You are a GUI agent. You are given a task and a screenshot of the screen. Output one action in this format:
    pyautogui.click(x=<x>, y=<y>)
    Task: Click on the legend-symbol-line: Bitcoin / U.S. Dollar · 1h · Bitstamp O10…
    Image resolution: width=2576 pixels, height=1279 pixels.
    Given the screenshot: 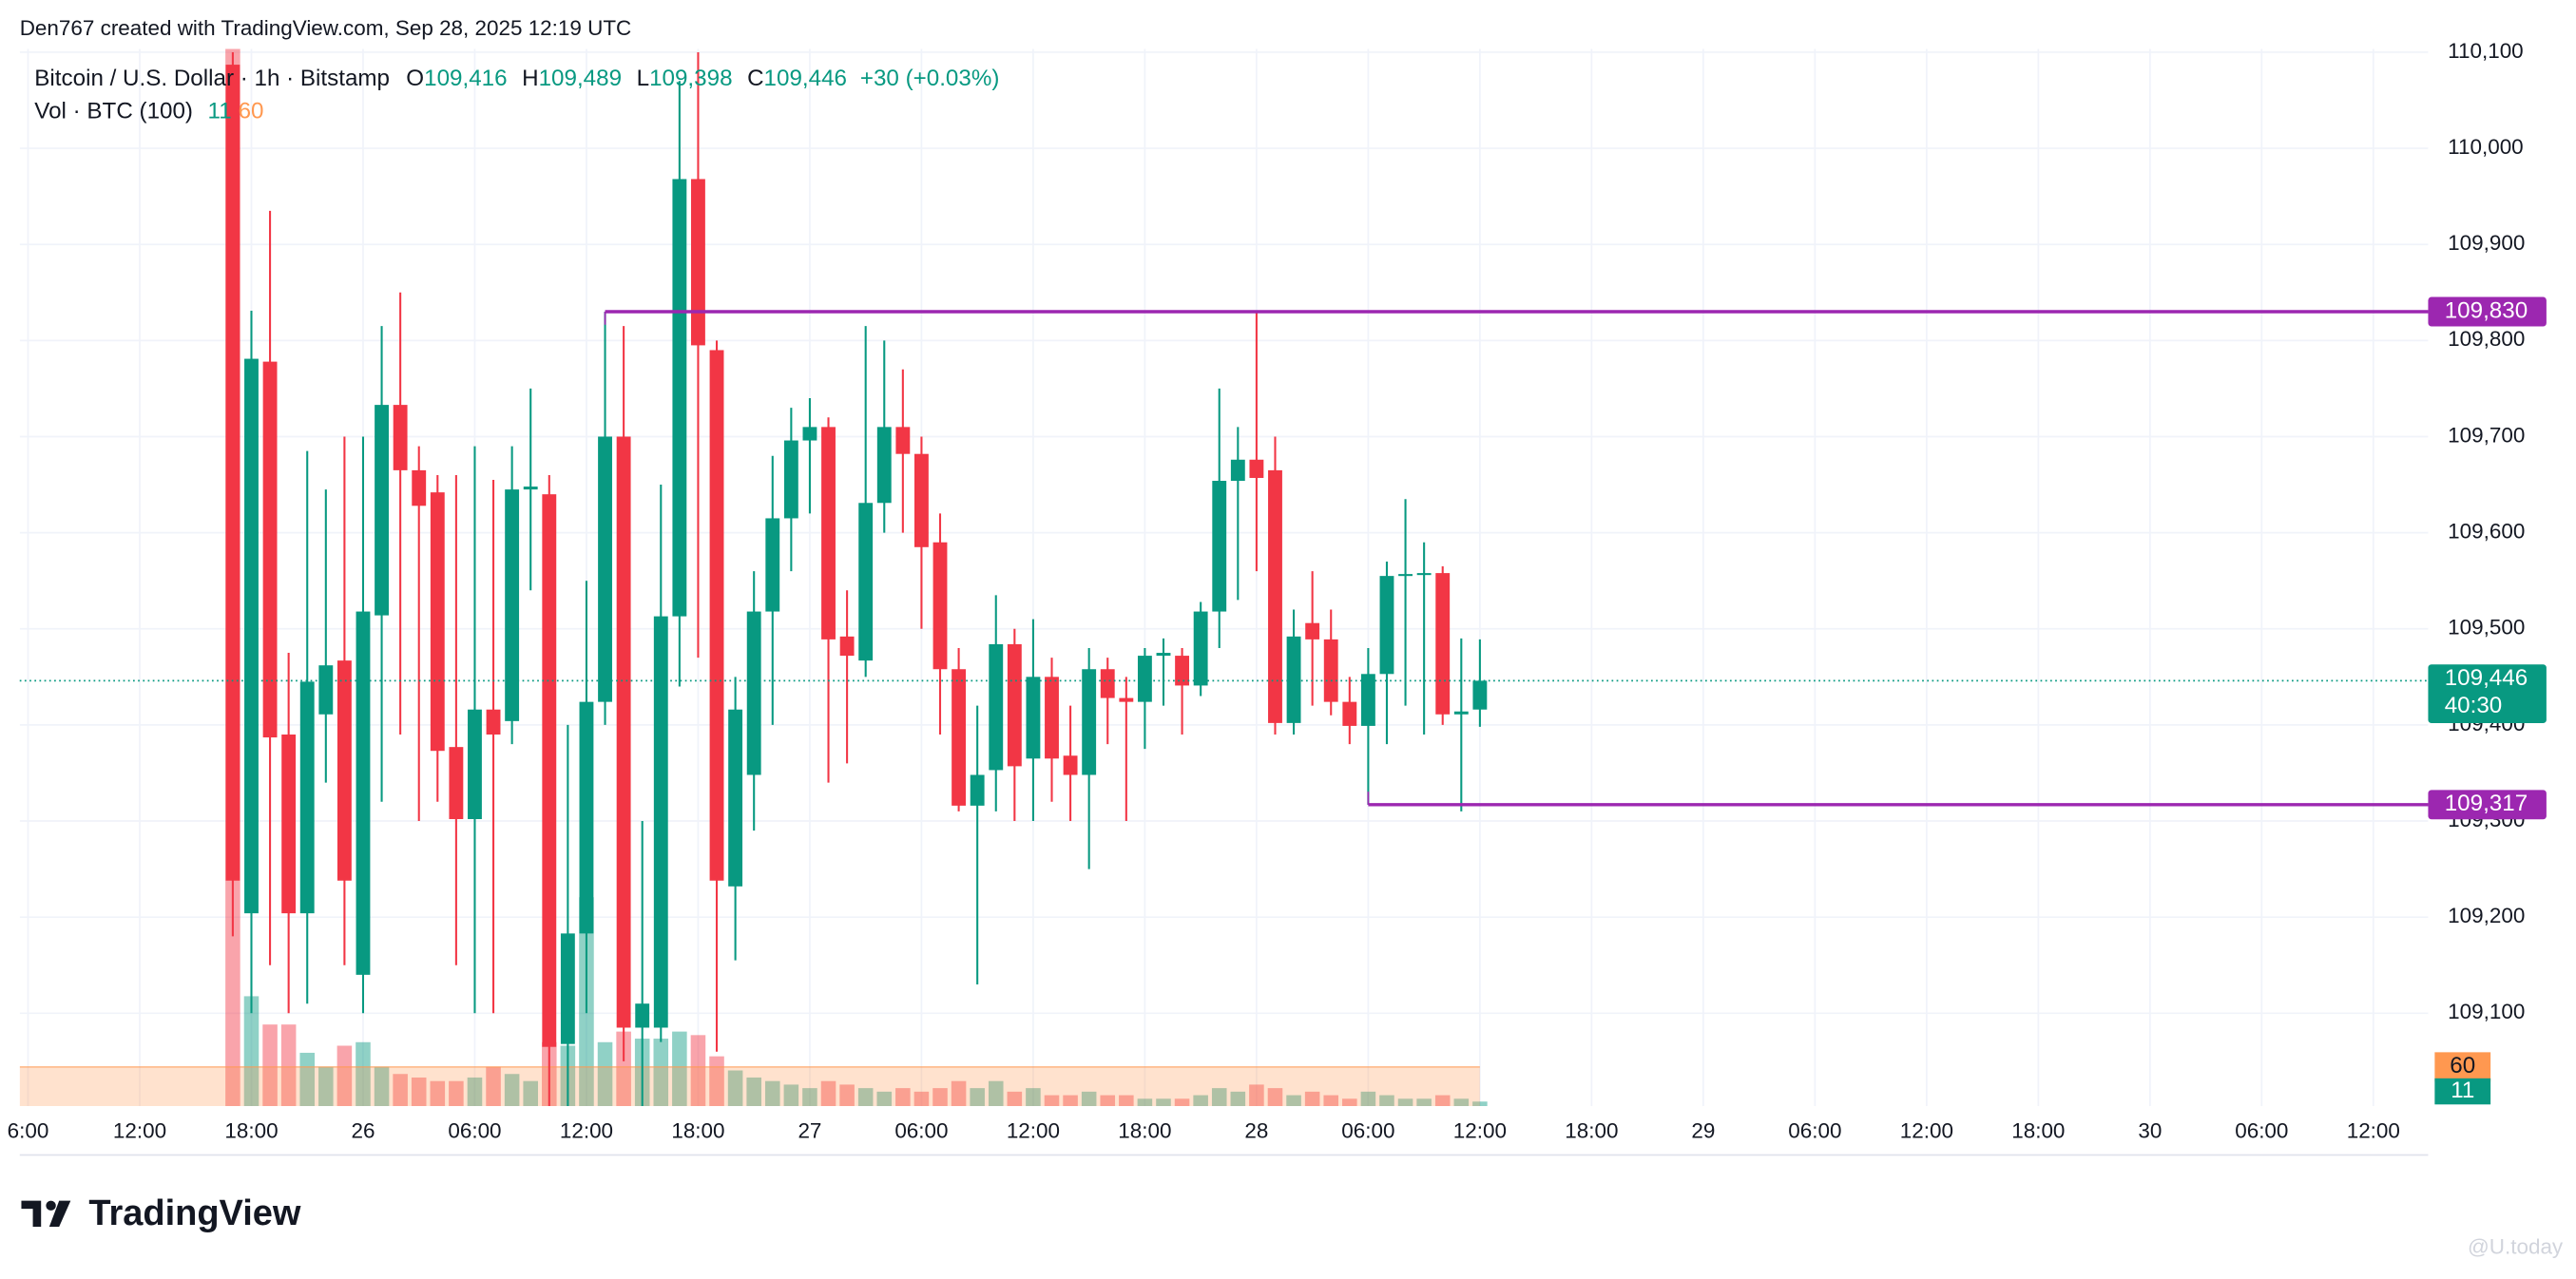 What is the action you would take?
    pyautogui.click(x=517, y=79)
    